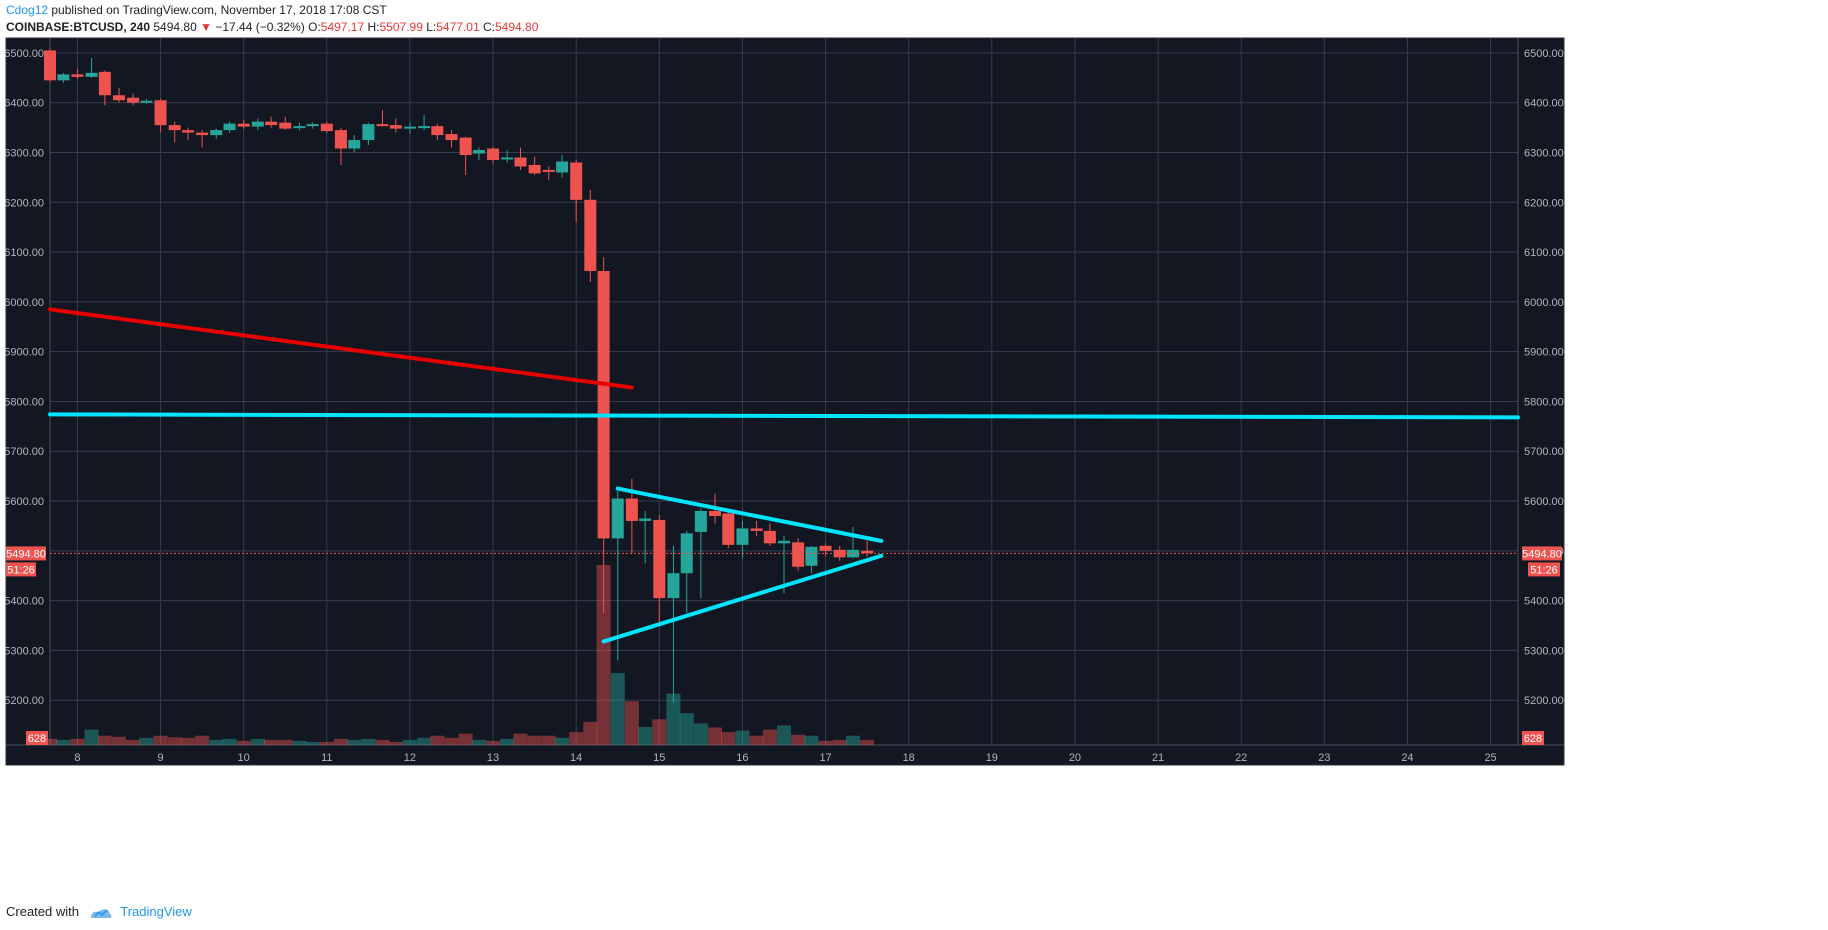 The height and width of the screenshot is (930, 1828). What do you see at coordinates (24, 701) in the screenshot?
I see `y-tick-label-left: 5200.00` at bounding box center [24, 701].